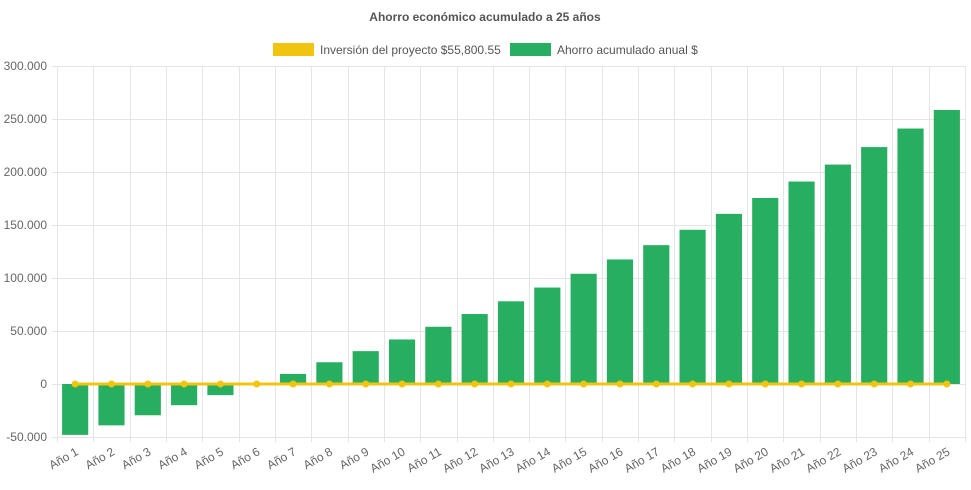  What do you see at coordinates (136, 458) in the screenshot?
I see `x-tick-label: Año 3` at bounding box center [136, 458].